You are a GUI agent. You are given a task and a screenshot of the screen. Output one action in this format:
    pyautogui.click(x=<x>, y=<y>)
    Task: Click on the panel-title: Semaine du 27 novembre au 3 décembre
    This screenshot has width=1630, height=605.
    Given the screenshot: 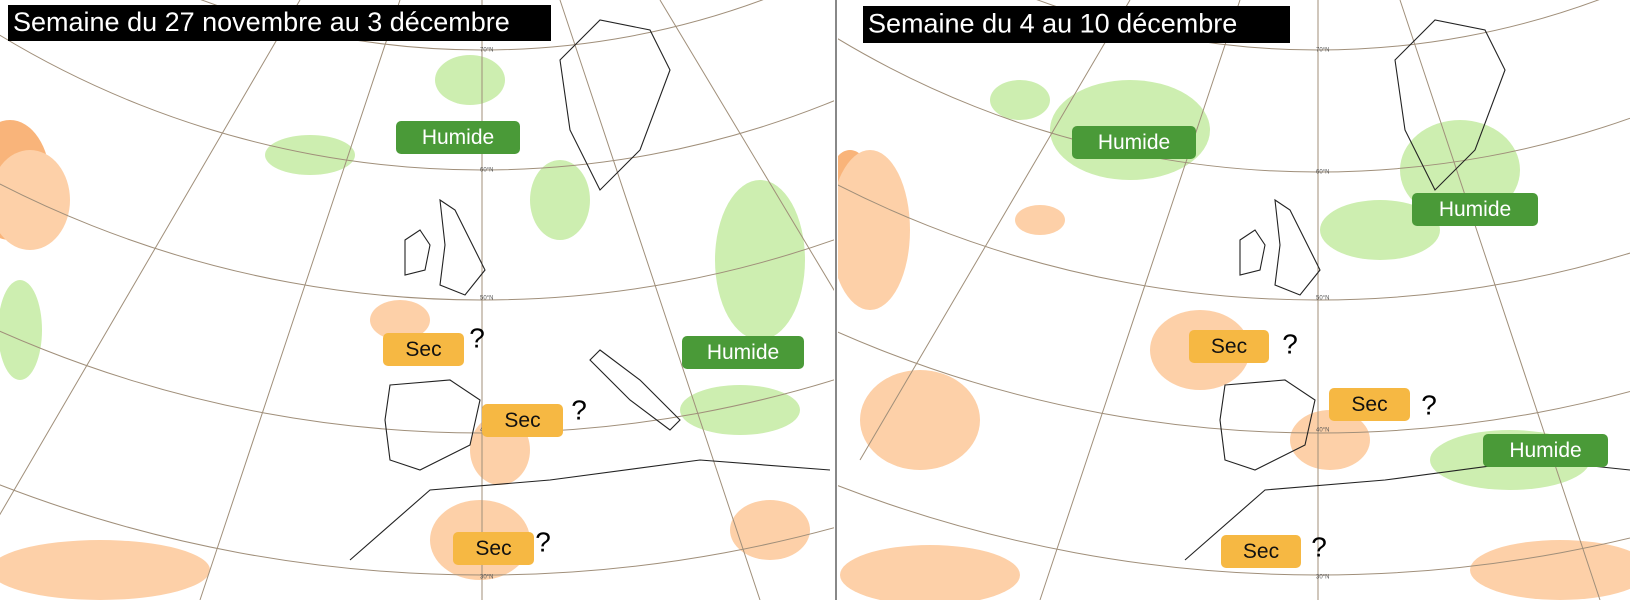 What is the action you would take?
    pyautogui.click(x=261, y=22)
    